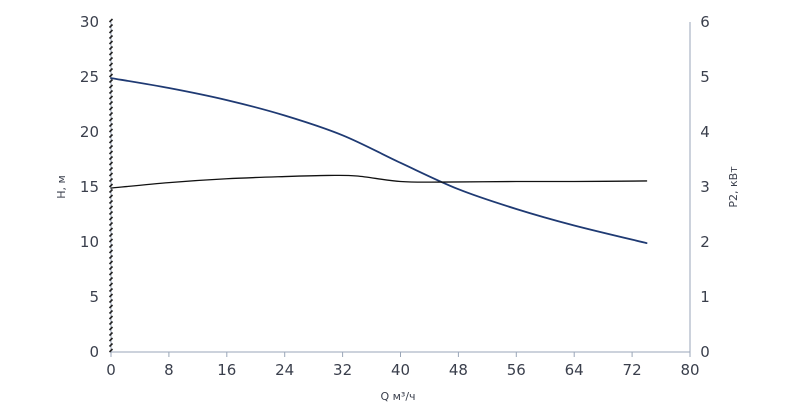 The image size is (800, 408). What do you see at coordinates (516, 370) in the screenshot?
I see `x-tick-label: 56` at bounding box center [516, 370].